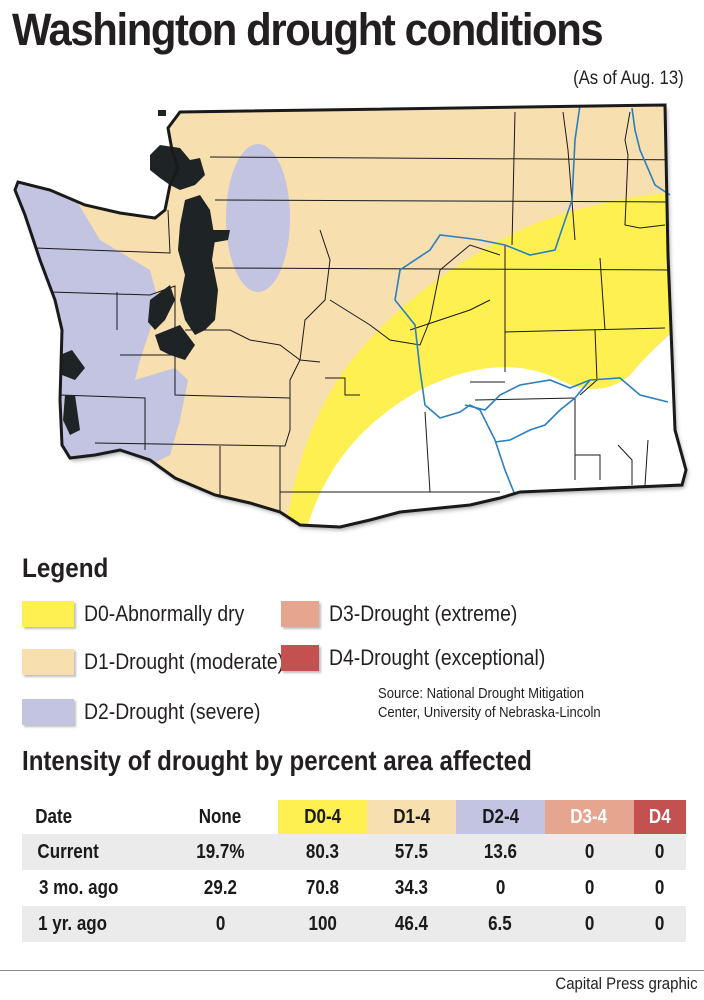  I want to click on legend-item-d4: D4-Drought (exceptional), so click(428, 658).